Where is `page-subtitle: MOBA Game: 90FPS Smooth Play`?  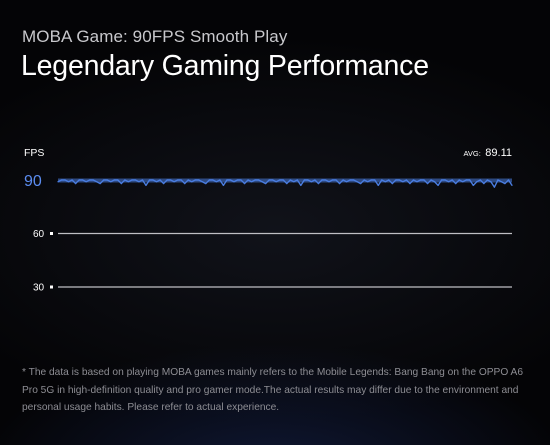 page-subtitle: MOBA Game: 90FPS Smooth Play is located at coordinates (155, 36).